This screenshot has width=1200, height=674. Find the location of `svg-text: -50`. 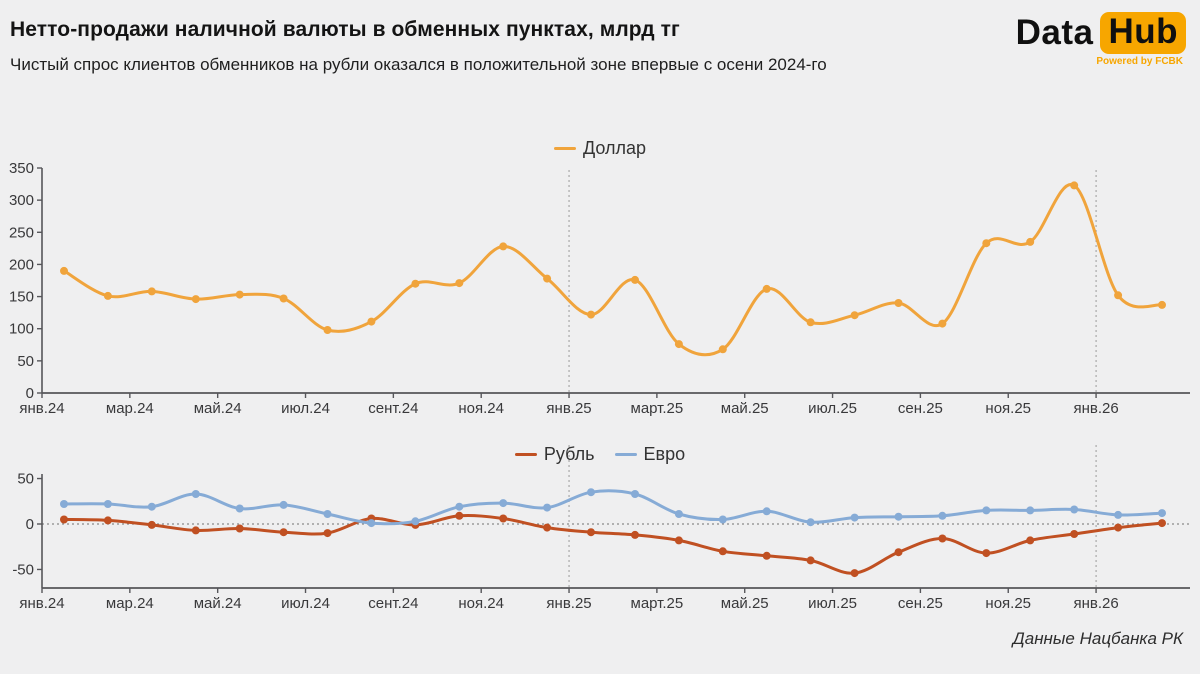

svg-text: -50 is located at coordinates (23, 569).